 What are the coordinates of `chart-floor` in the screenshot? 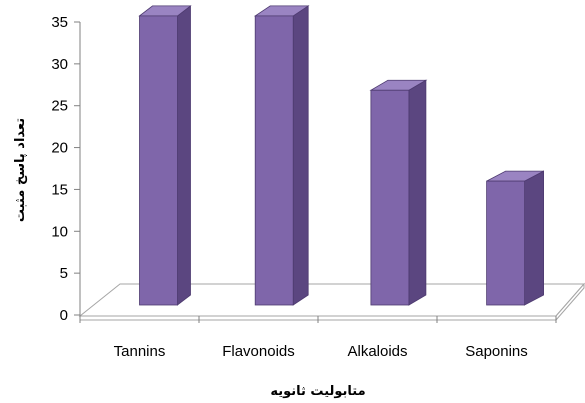 It's located at (331, 302).